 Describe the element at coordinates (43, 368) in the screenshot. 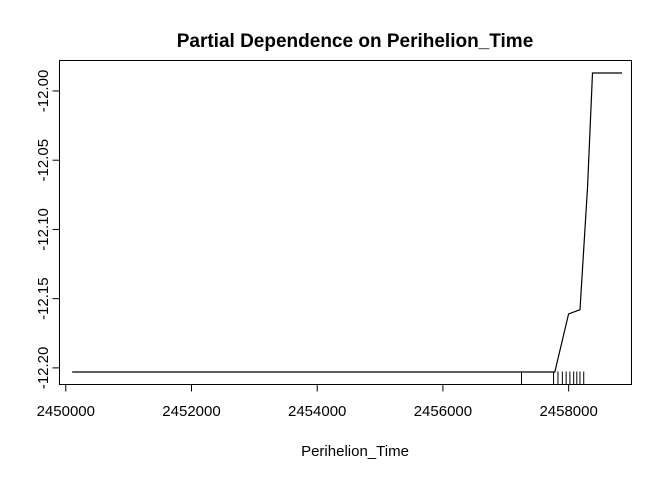

I see `y-tick-label: -12.20` at that location.